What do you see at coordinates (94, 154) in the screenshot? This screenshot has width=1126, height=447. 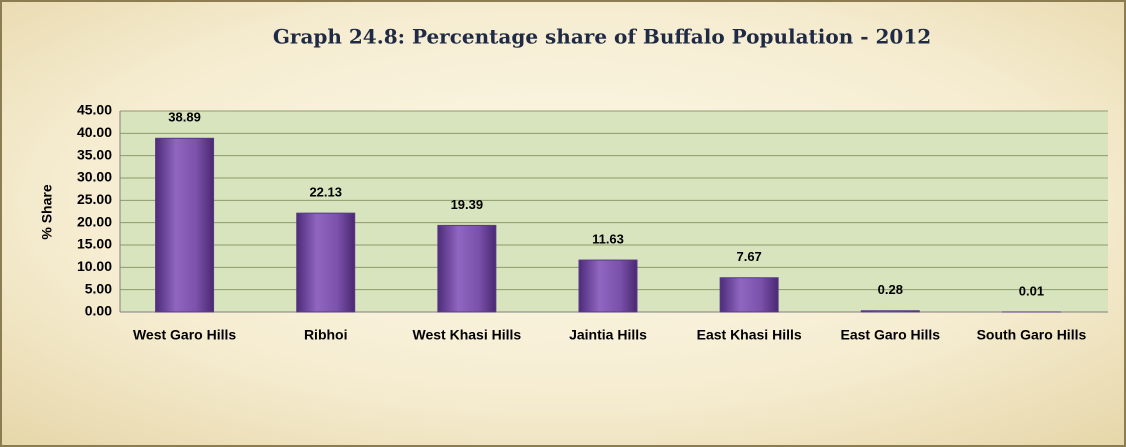 I see `y-tick-label: 35.00` at bounding box center [94, 154].